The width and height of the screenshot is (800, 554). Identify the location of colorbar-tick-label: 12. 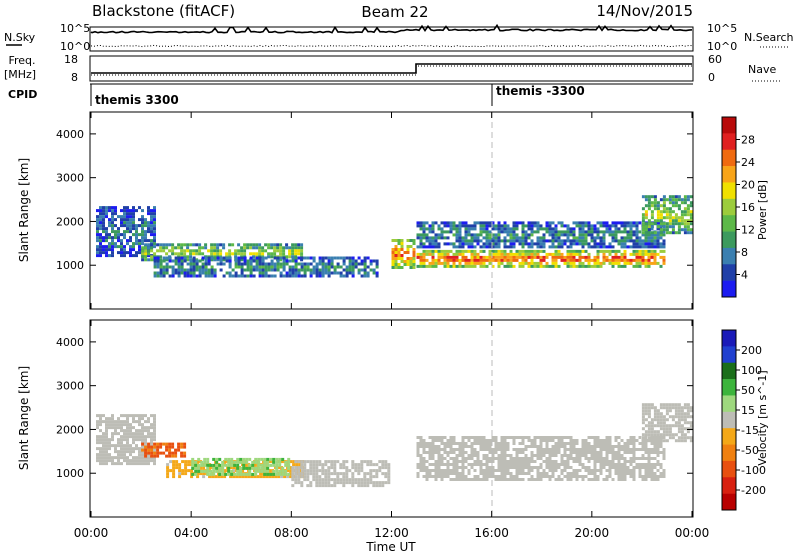
(748, 230).